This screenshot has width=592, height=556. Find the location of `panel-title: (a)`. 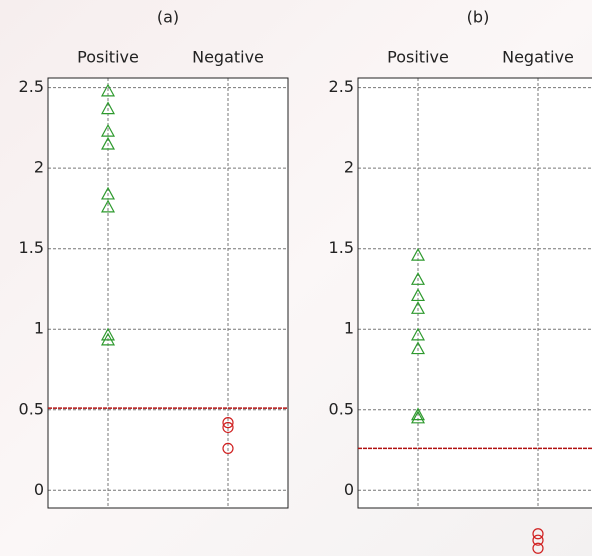

panel-title: (a) is located at coordinates (168, 17).